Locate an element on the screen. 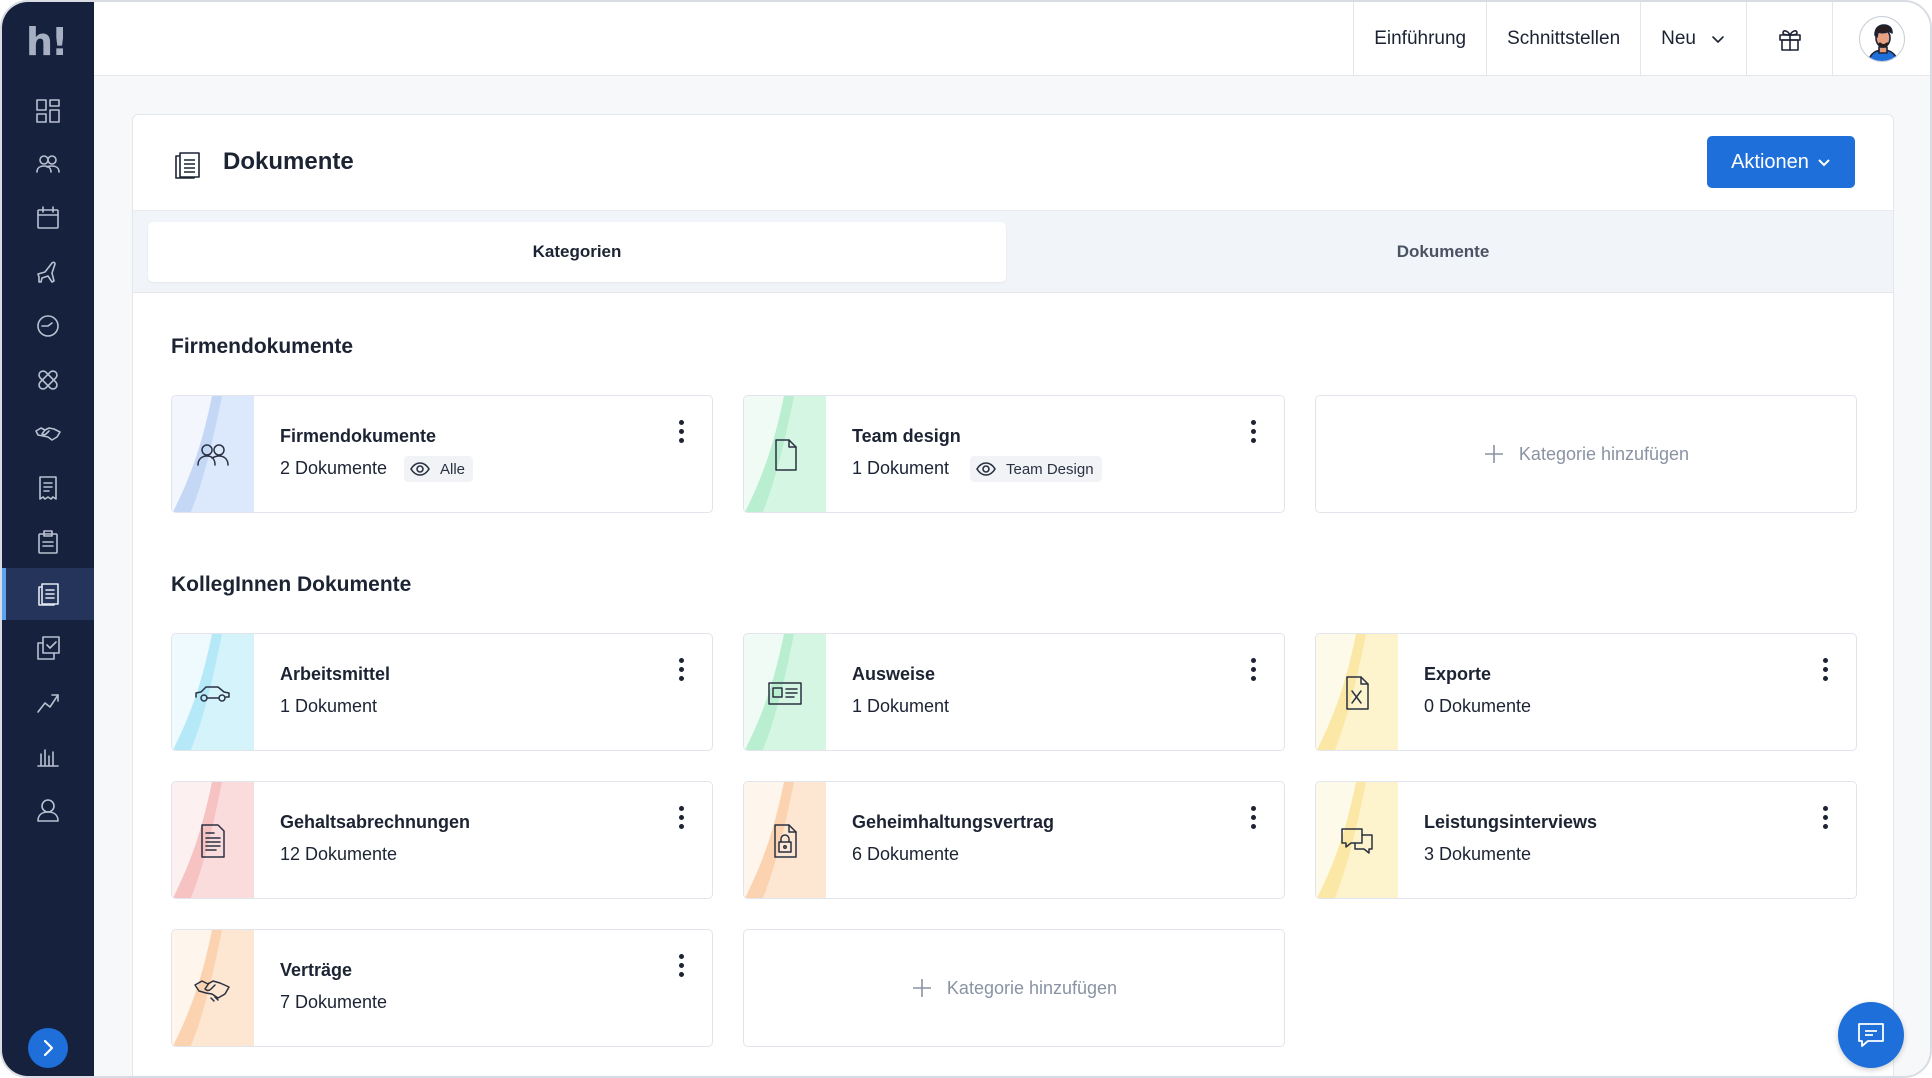 Image resolution: width=1932 pixels, height=1078 pixels. chart-icon is located at coordinates (48, 756).